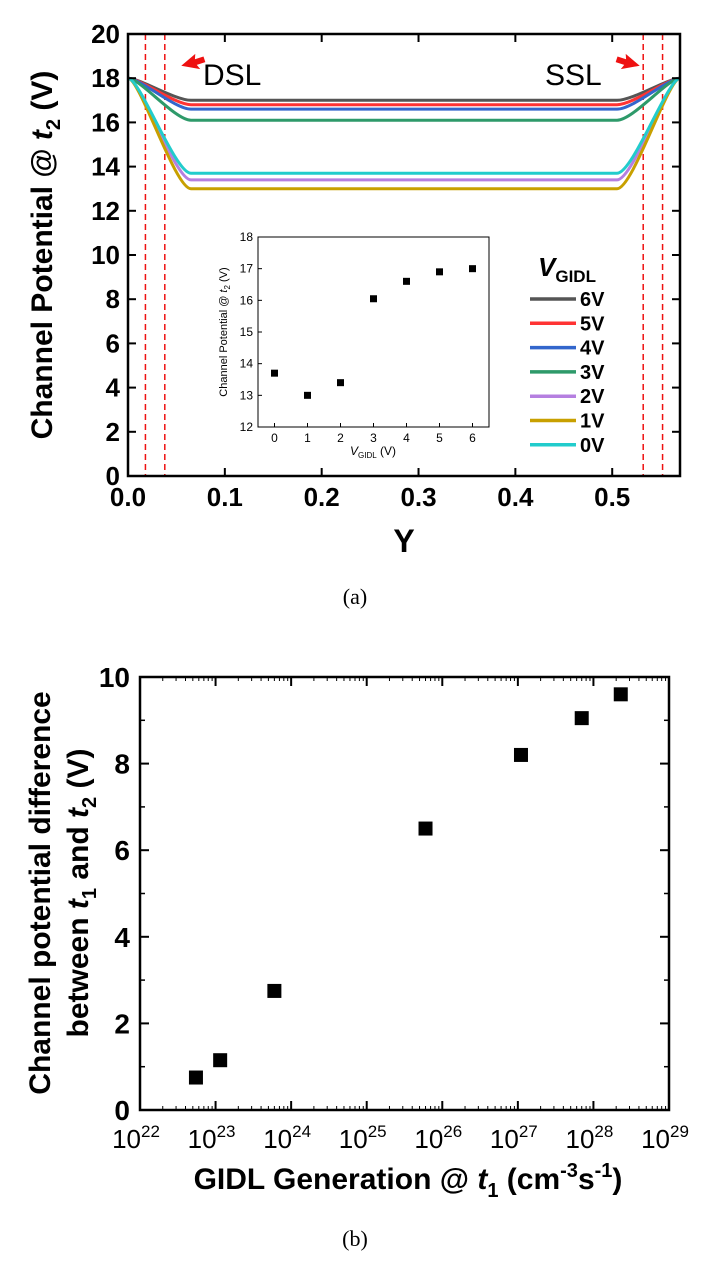  What do you see at coordinates (105, 34) in the screenshot?
I see `y-tick-label: 20` at bounding box center [105, 34].